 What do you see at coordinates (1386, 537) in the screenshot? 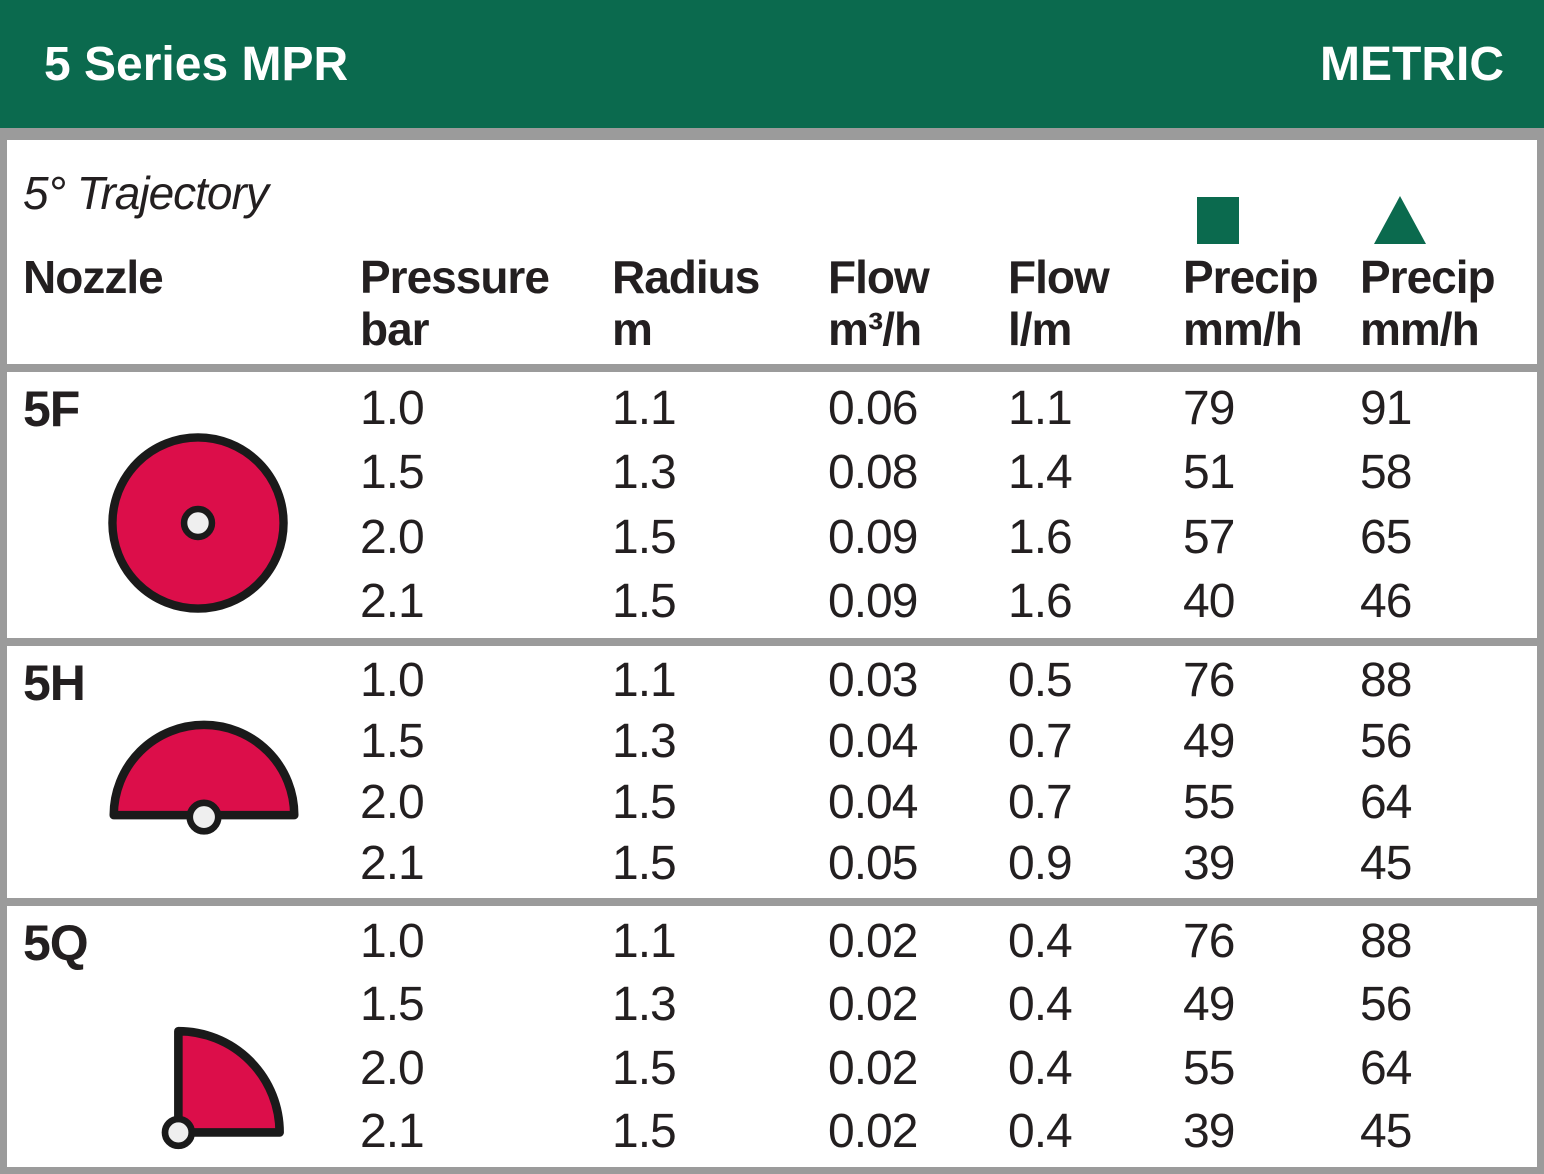
I see `table-cell: 65` at bounding box center [1386, 537].